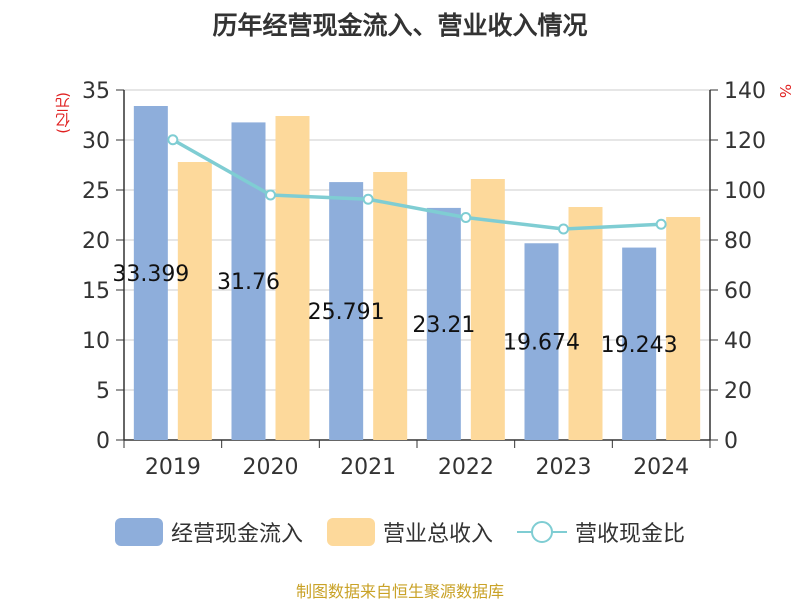 Image resolution: width=800 pixels, height=602 pixels. I want to click on bar-revenue-2019, so click(194, 301).